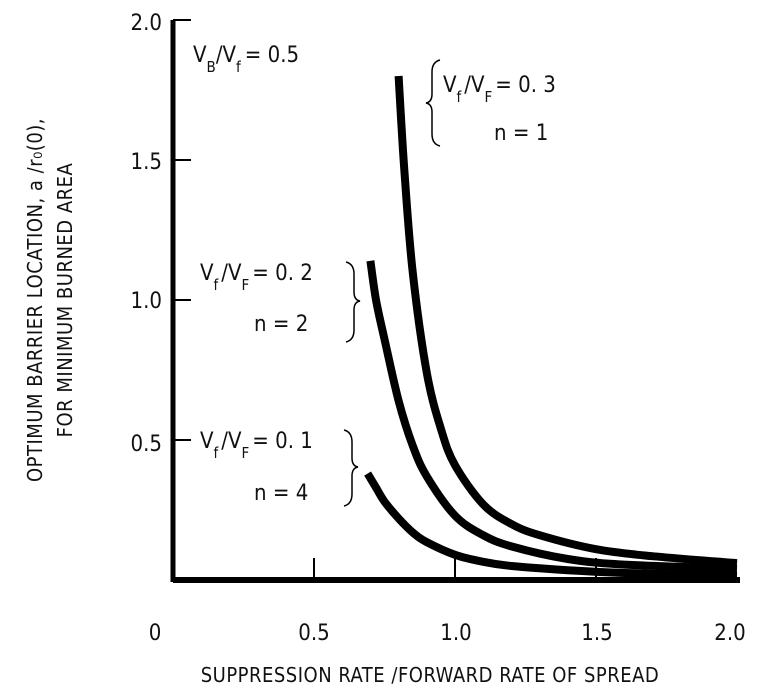  Describe the element at coordinates (313, 633) in the screenshot. I see `x-tick-label: 0.5` at that location.